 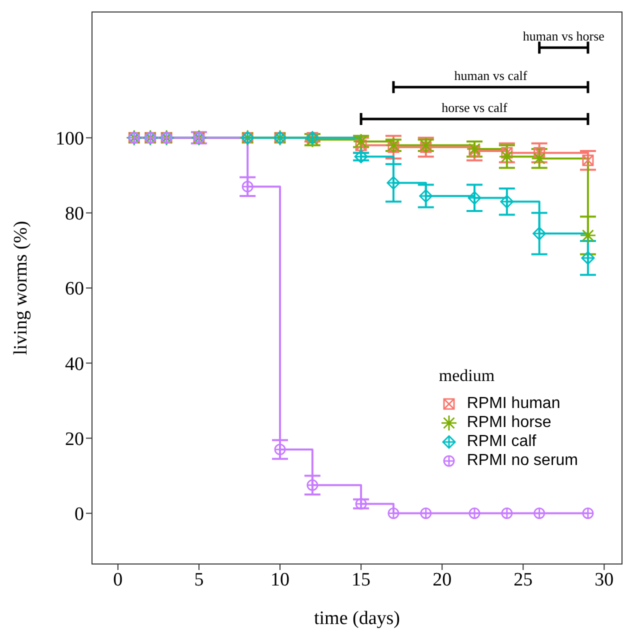 I want to click on y-tick-label: 20, so click(x=74, y=439).